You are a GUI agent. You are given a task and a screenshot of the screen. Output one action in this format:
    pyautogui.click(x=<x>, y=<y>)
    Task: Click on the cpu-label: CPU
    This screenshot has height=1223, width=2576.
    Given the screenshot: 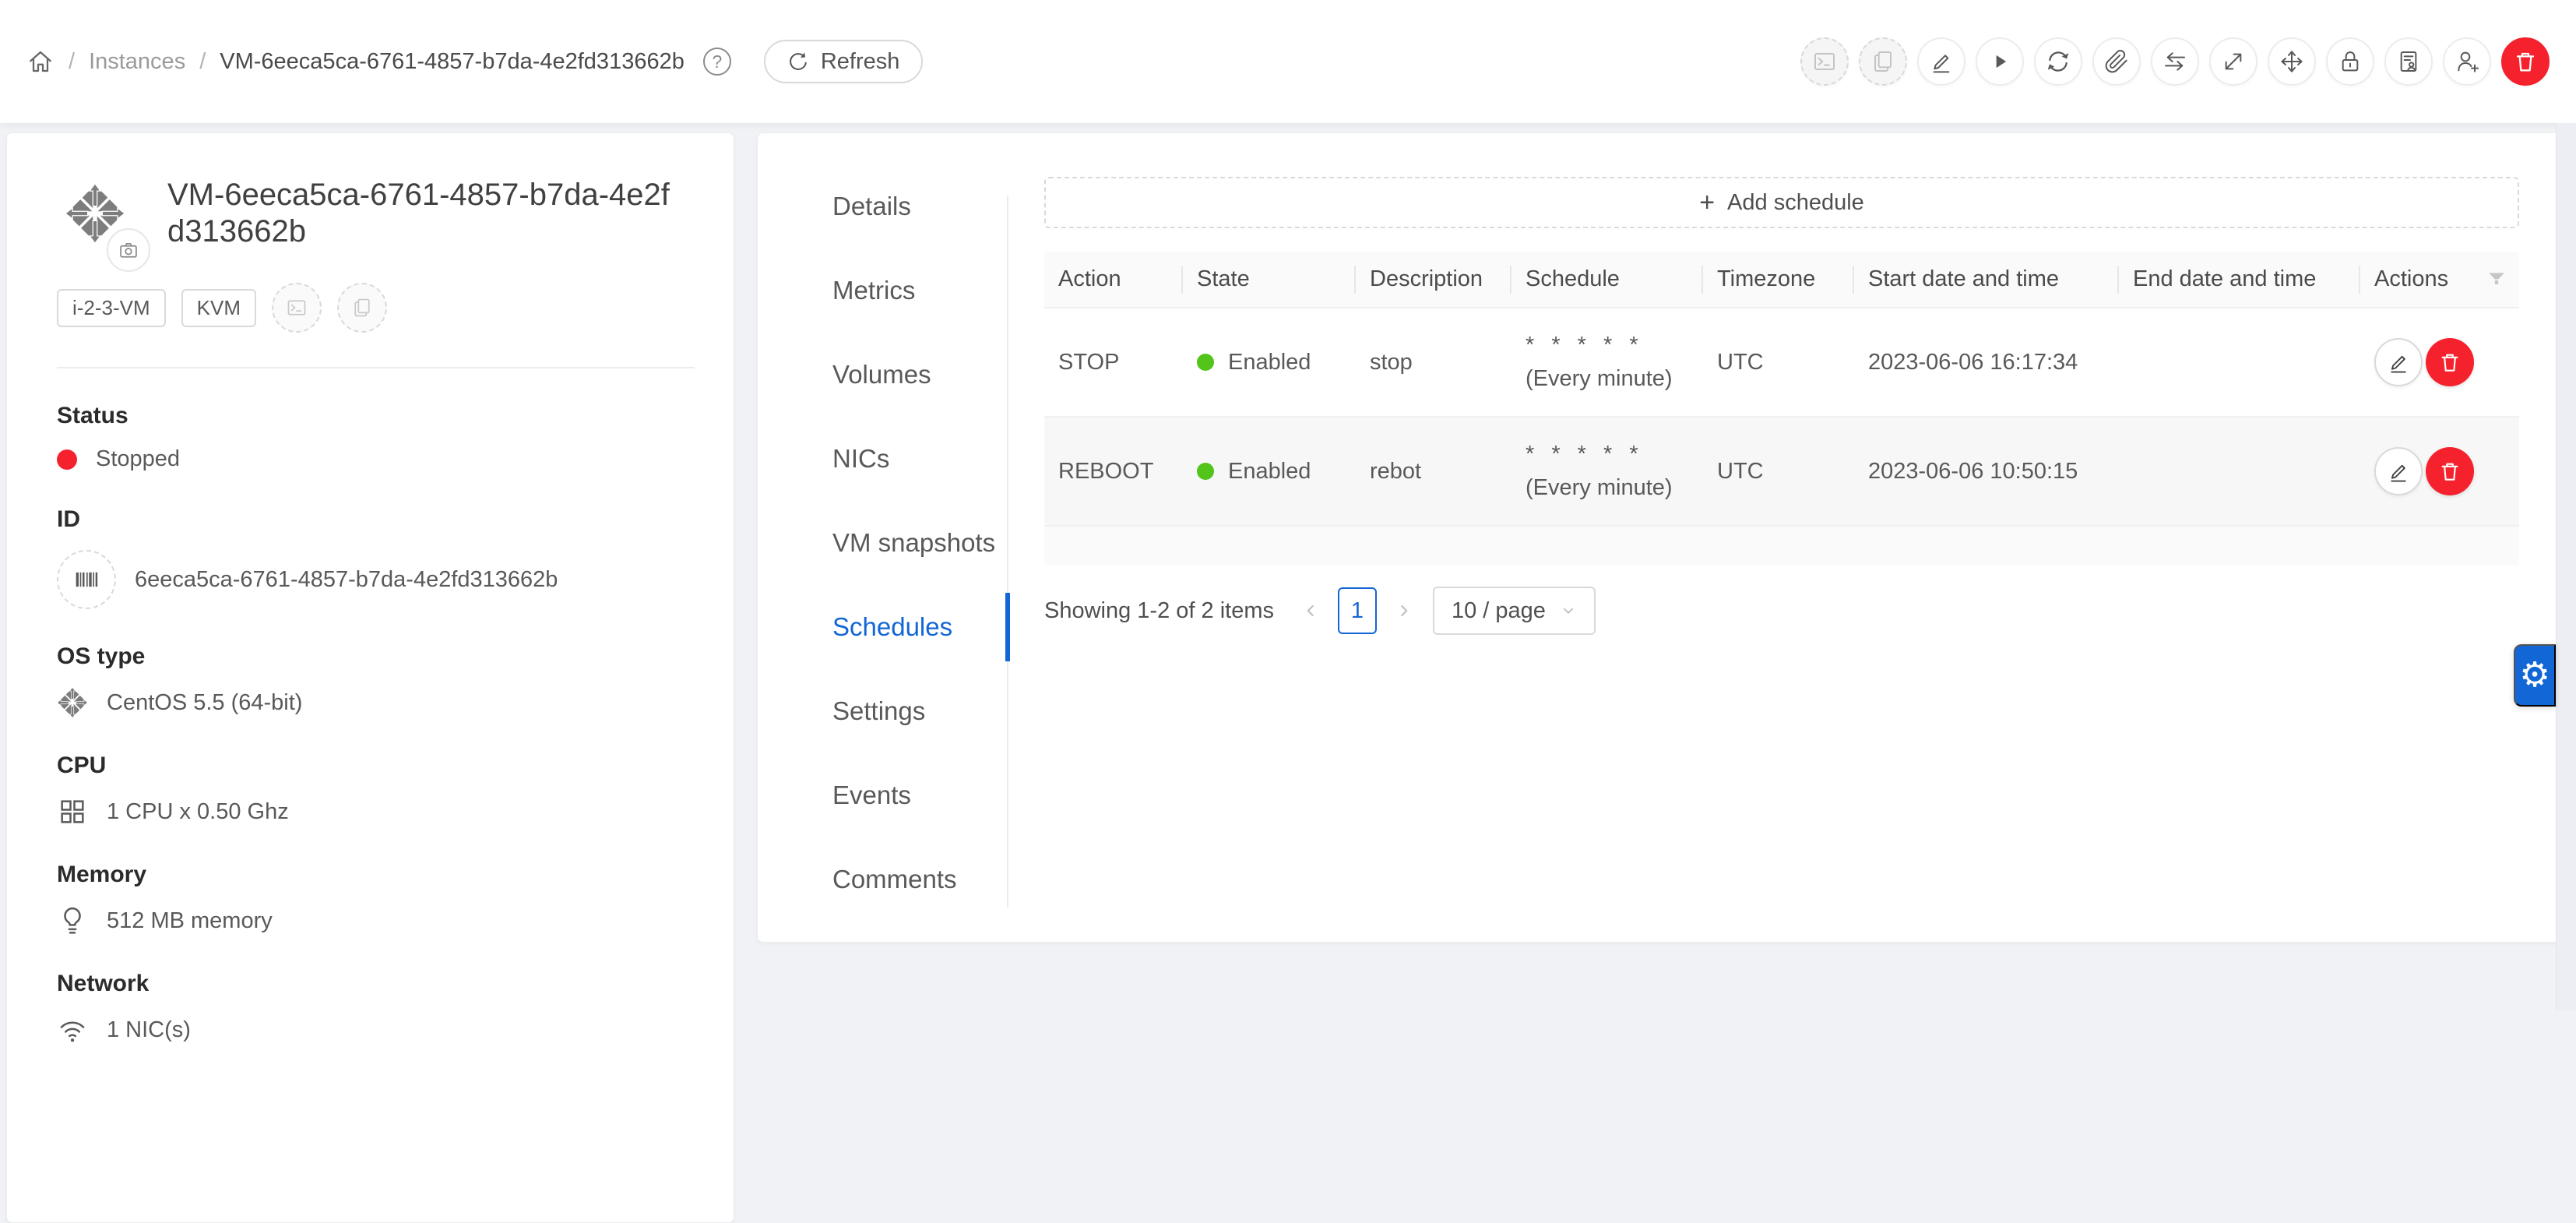 What is the action you would take?
    pyautogui.click(x=82, y=766)
    